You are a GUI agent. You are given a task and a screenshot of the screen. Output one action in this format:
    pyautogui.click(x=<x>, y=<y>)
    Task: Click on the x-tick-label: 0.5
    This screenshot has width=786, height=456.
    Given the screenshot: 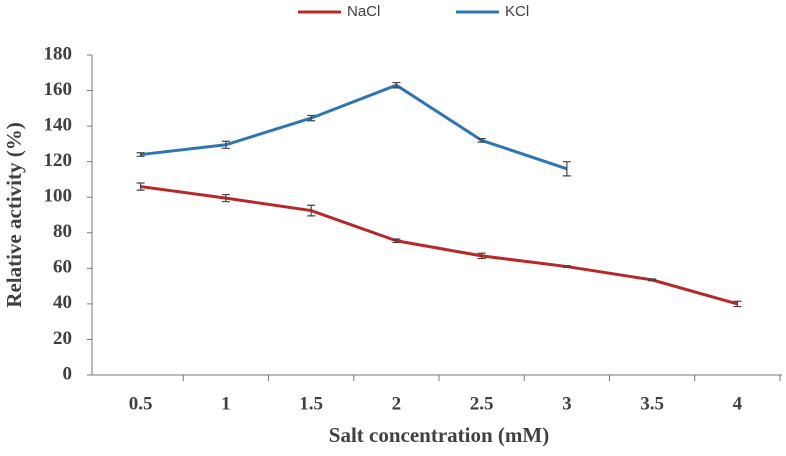 What is the action you would take?
    pyautogui.click(x=141, y=403)
    